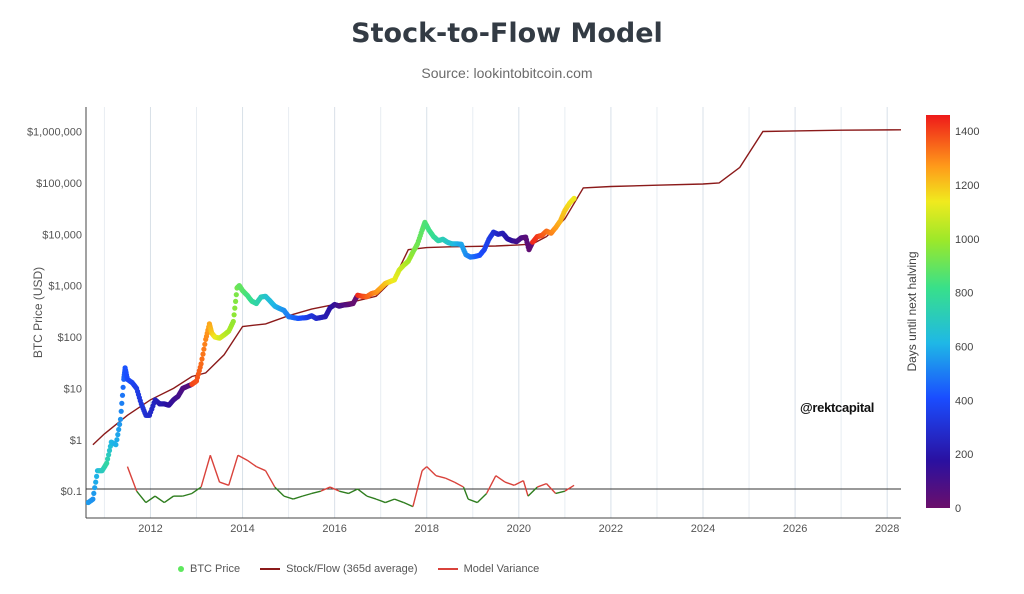 Image resolution: width=1024 pixels, height=594 pixels. Describe the element at coordinates (958, 509) in the screenshot. I see `colorbar-tick-label: 0` at that location.